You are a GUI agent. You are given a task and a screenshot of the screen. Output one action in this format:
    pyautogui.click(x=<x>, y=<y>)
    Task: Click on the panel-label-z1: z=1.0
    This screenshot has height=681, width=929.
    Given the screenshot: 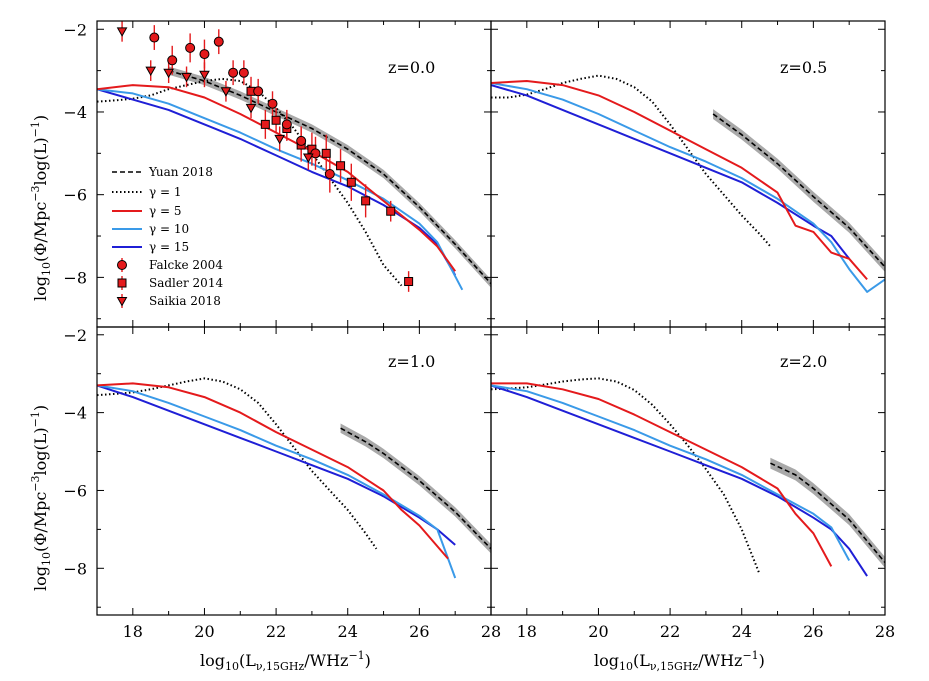 What is the action you would take?
    pyautogui.click(x=411, y=361)
    